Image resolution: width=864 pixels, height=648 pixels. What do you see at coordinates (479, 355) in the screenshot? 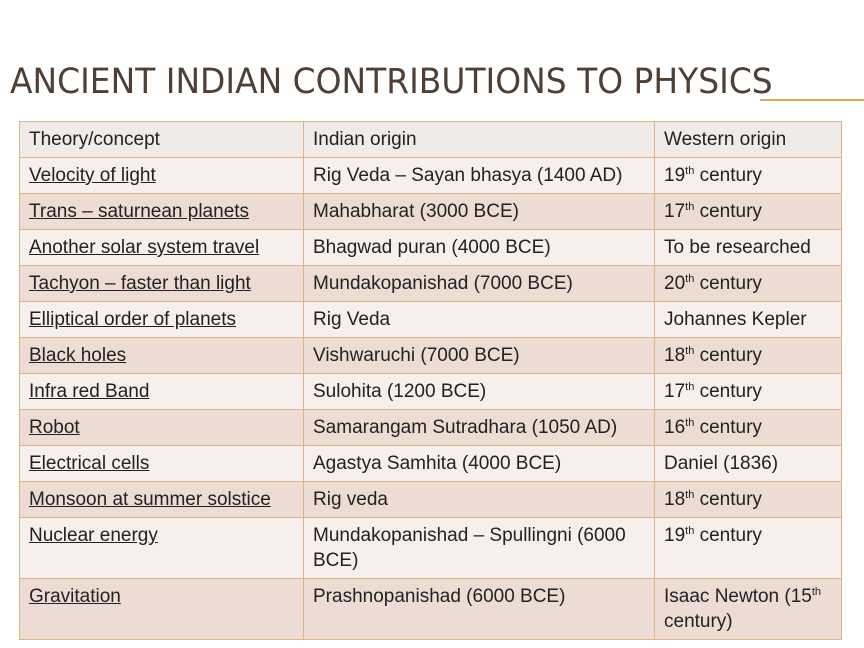
I see `indian-origin-cell: Vishwaruchi (7000 BCE)` at bounding box center [479, 355].